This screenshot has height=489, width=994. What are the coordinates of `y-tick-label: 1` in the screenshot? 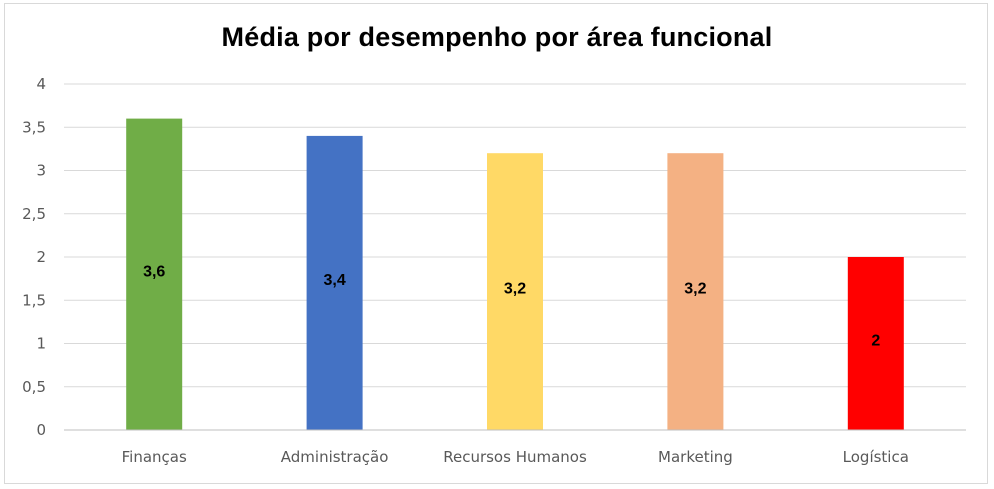 It's located at (41, 344).